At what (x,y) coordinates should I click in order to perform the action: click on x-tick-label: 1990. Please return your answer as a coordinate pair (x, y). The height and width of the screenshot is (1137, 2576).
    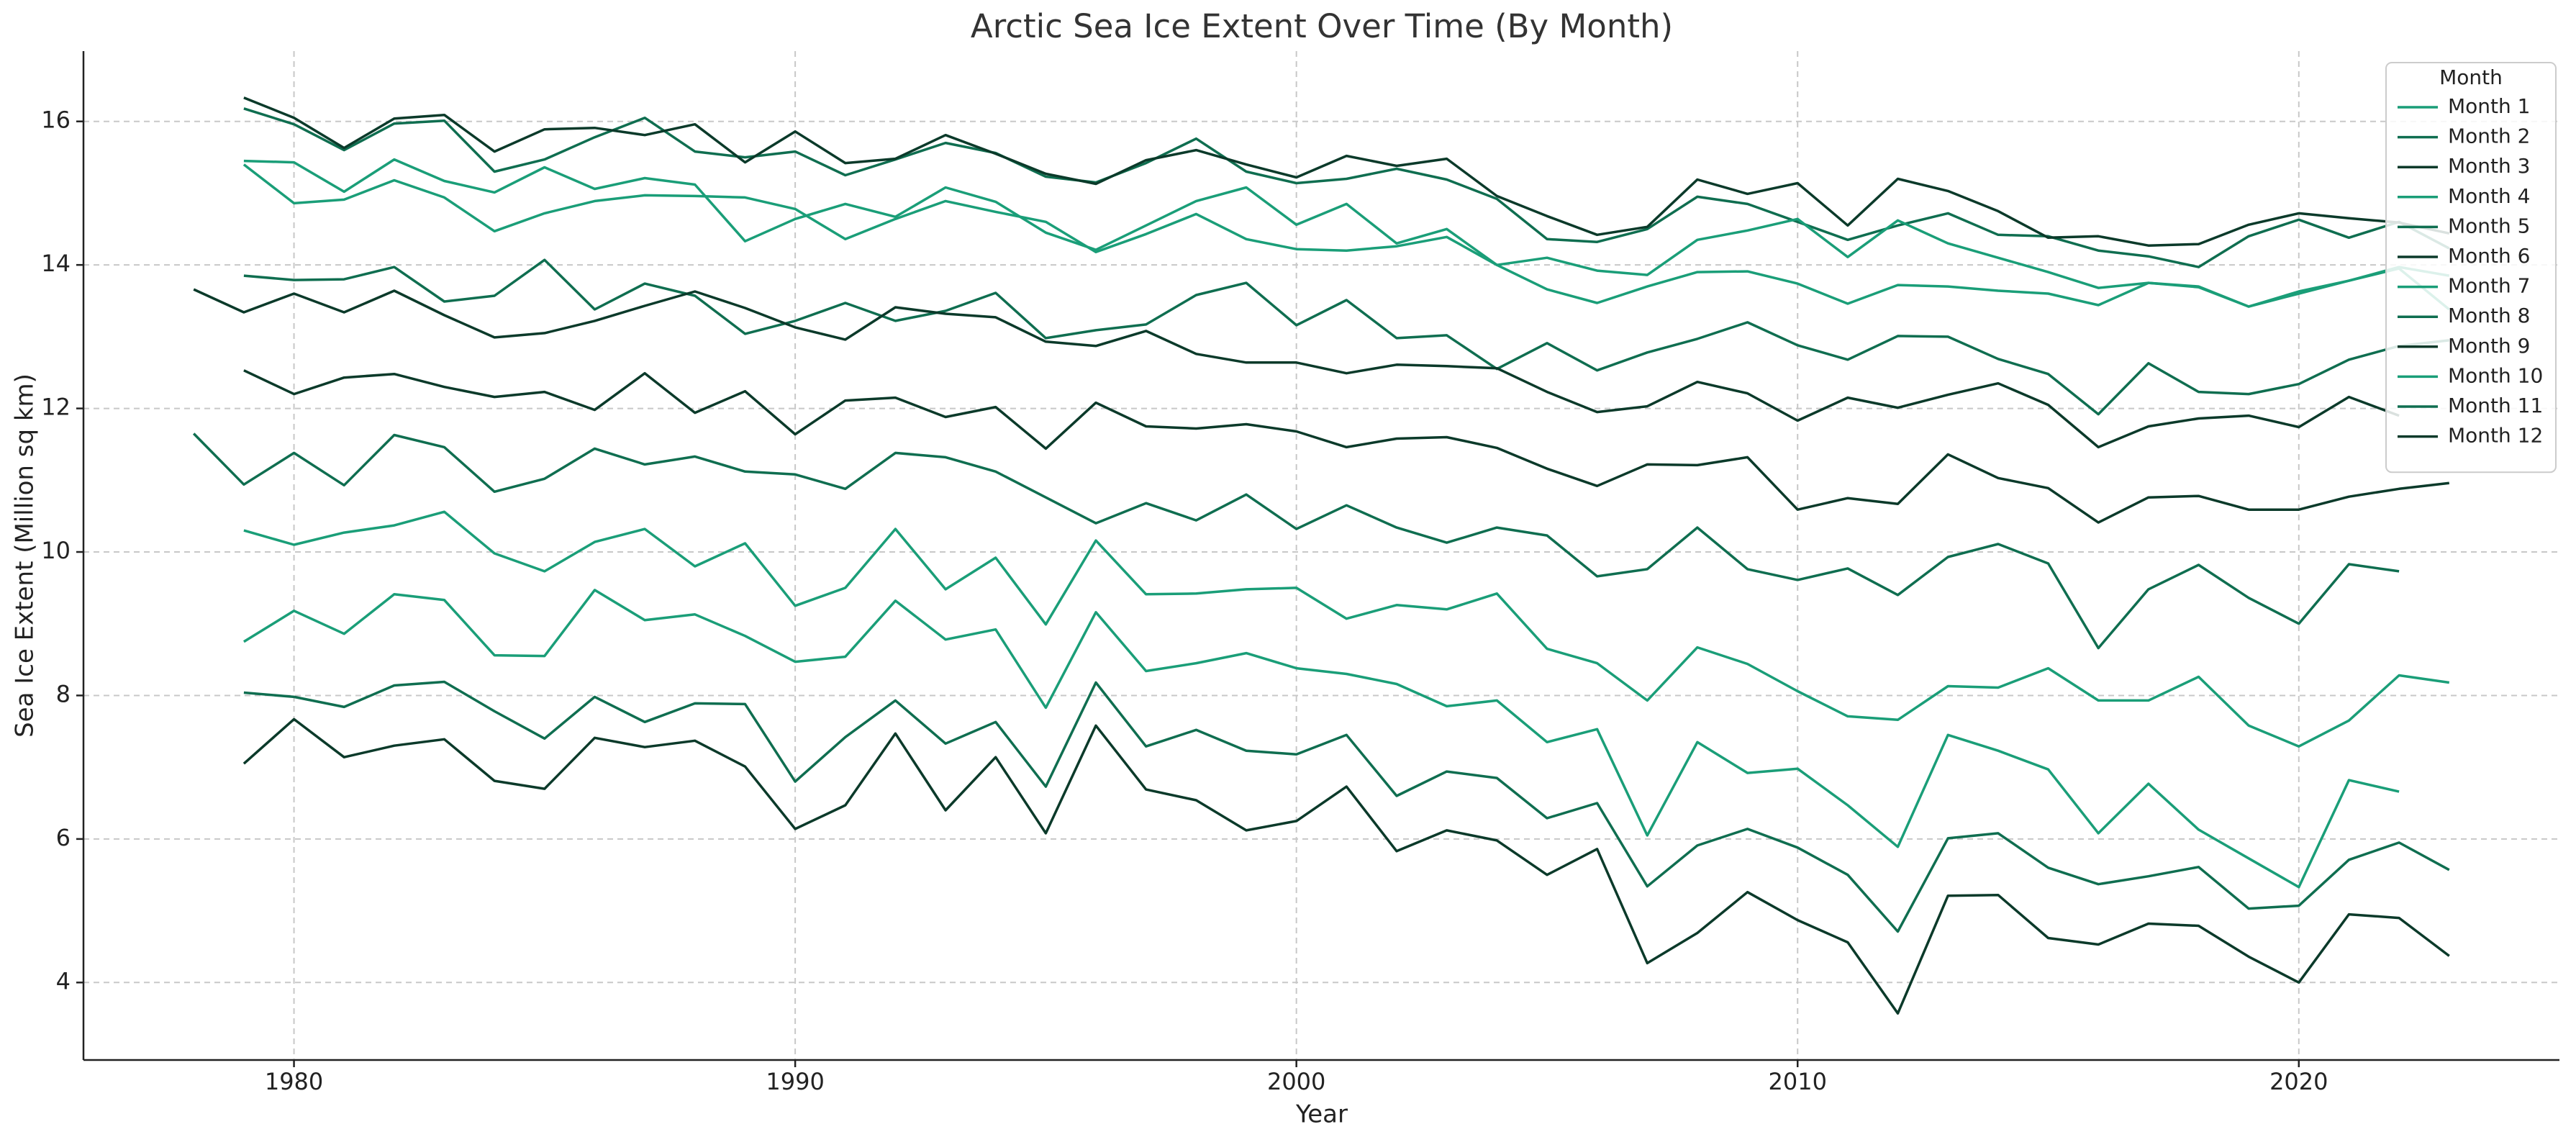
    Looking at the image, I should click on (795, 1081).